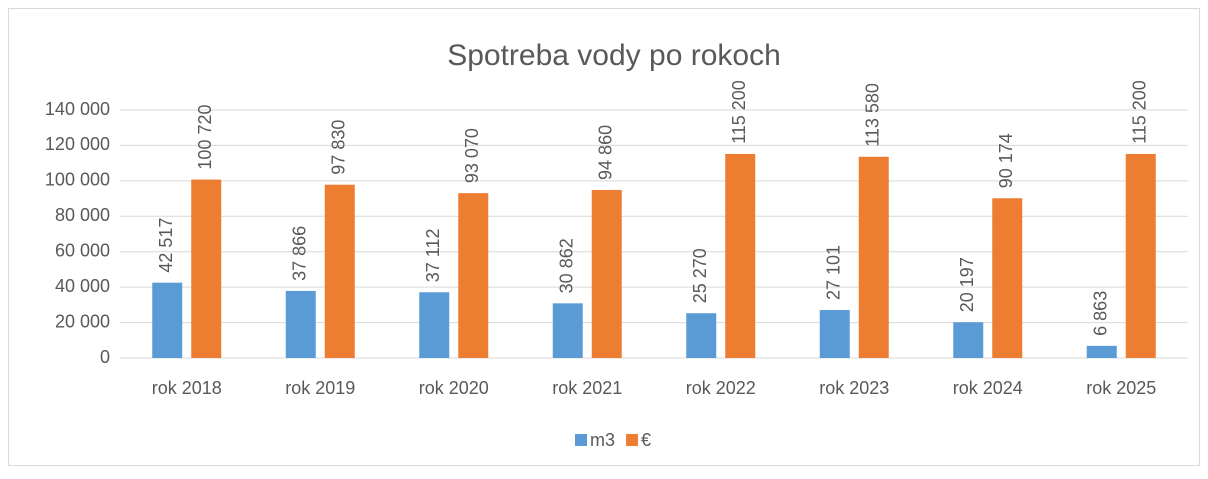 This screenshot has width=1208, height=479. What do you see at coordinates (320, 388) in the screenshot?
I see `x-tick-label: rok 2019` at bounding box center [320, 388].